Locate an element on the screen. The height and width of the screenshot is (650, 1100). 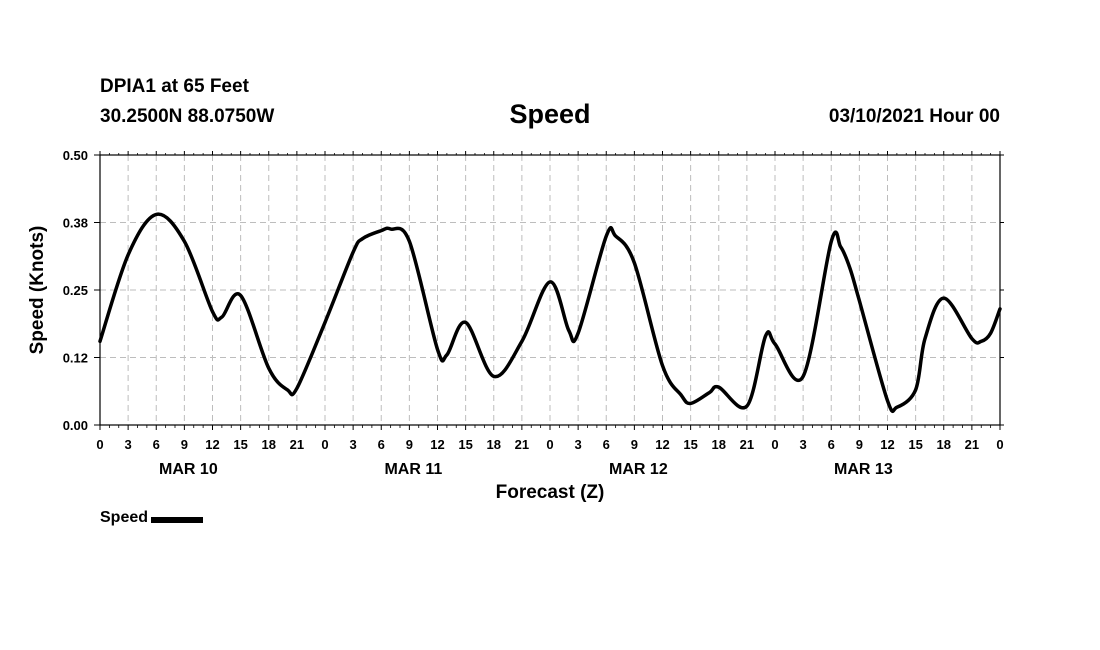
legend: Speed is located at coordinates (152, 518).